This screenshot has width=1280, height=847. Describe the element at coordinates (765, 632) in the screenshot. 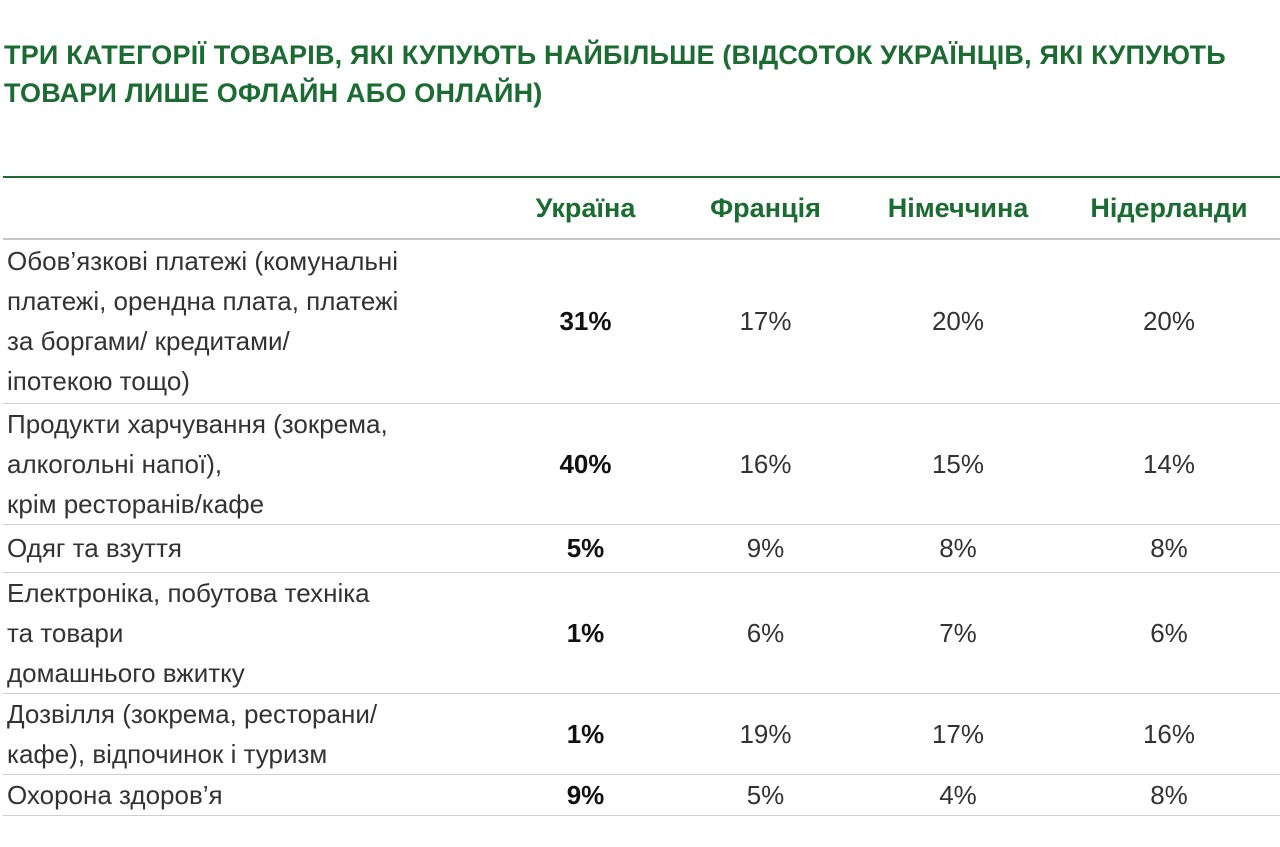

I see `value-france: 6%` at that location.